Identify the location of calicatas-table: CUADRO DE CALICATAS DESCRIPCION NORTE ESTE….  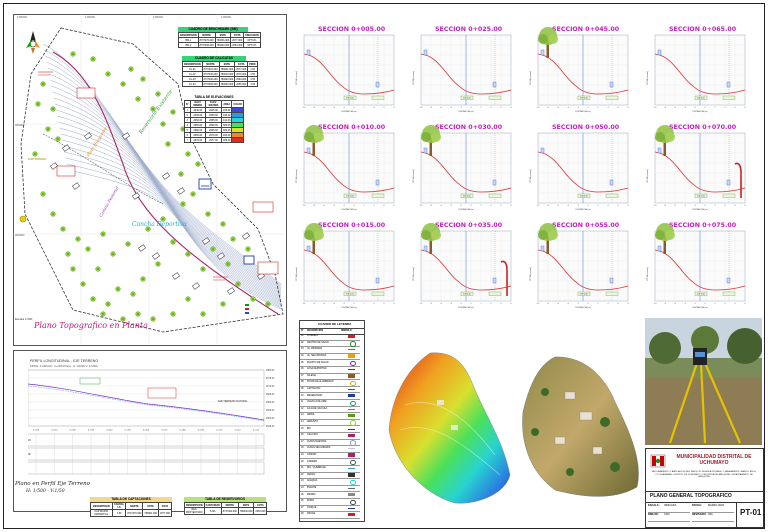
(220, 71).